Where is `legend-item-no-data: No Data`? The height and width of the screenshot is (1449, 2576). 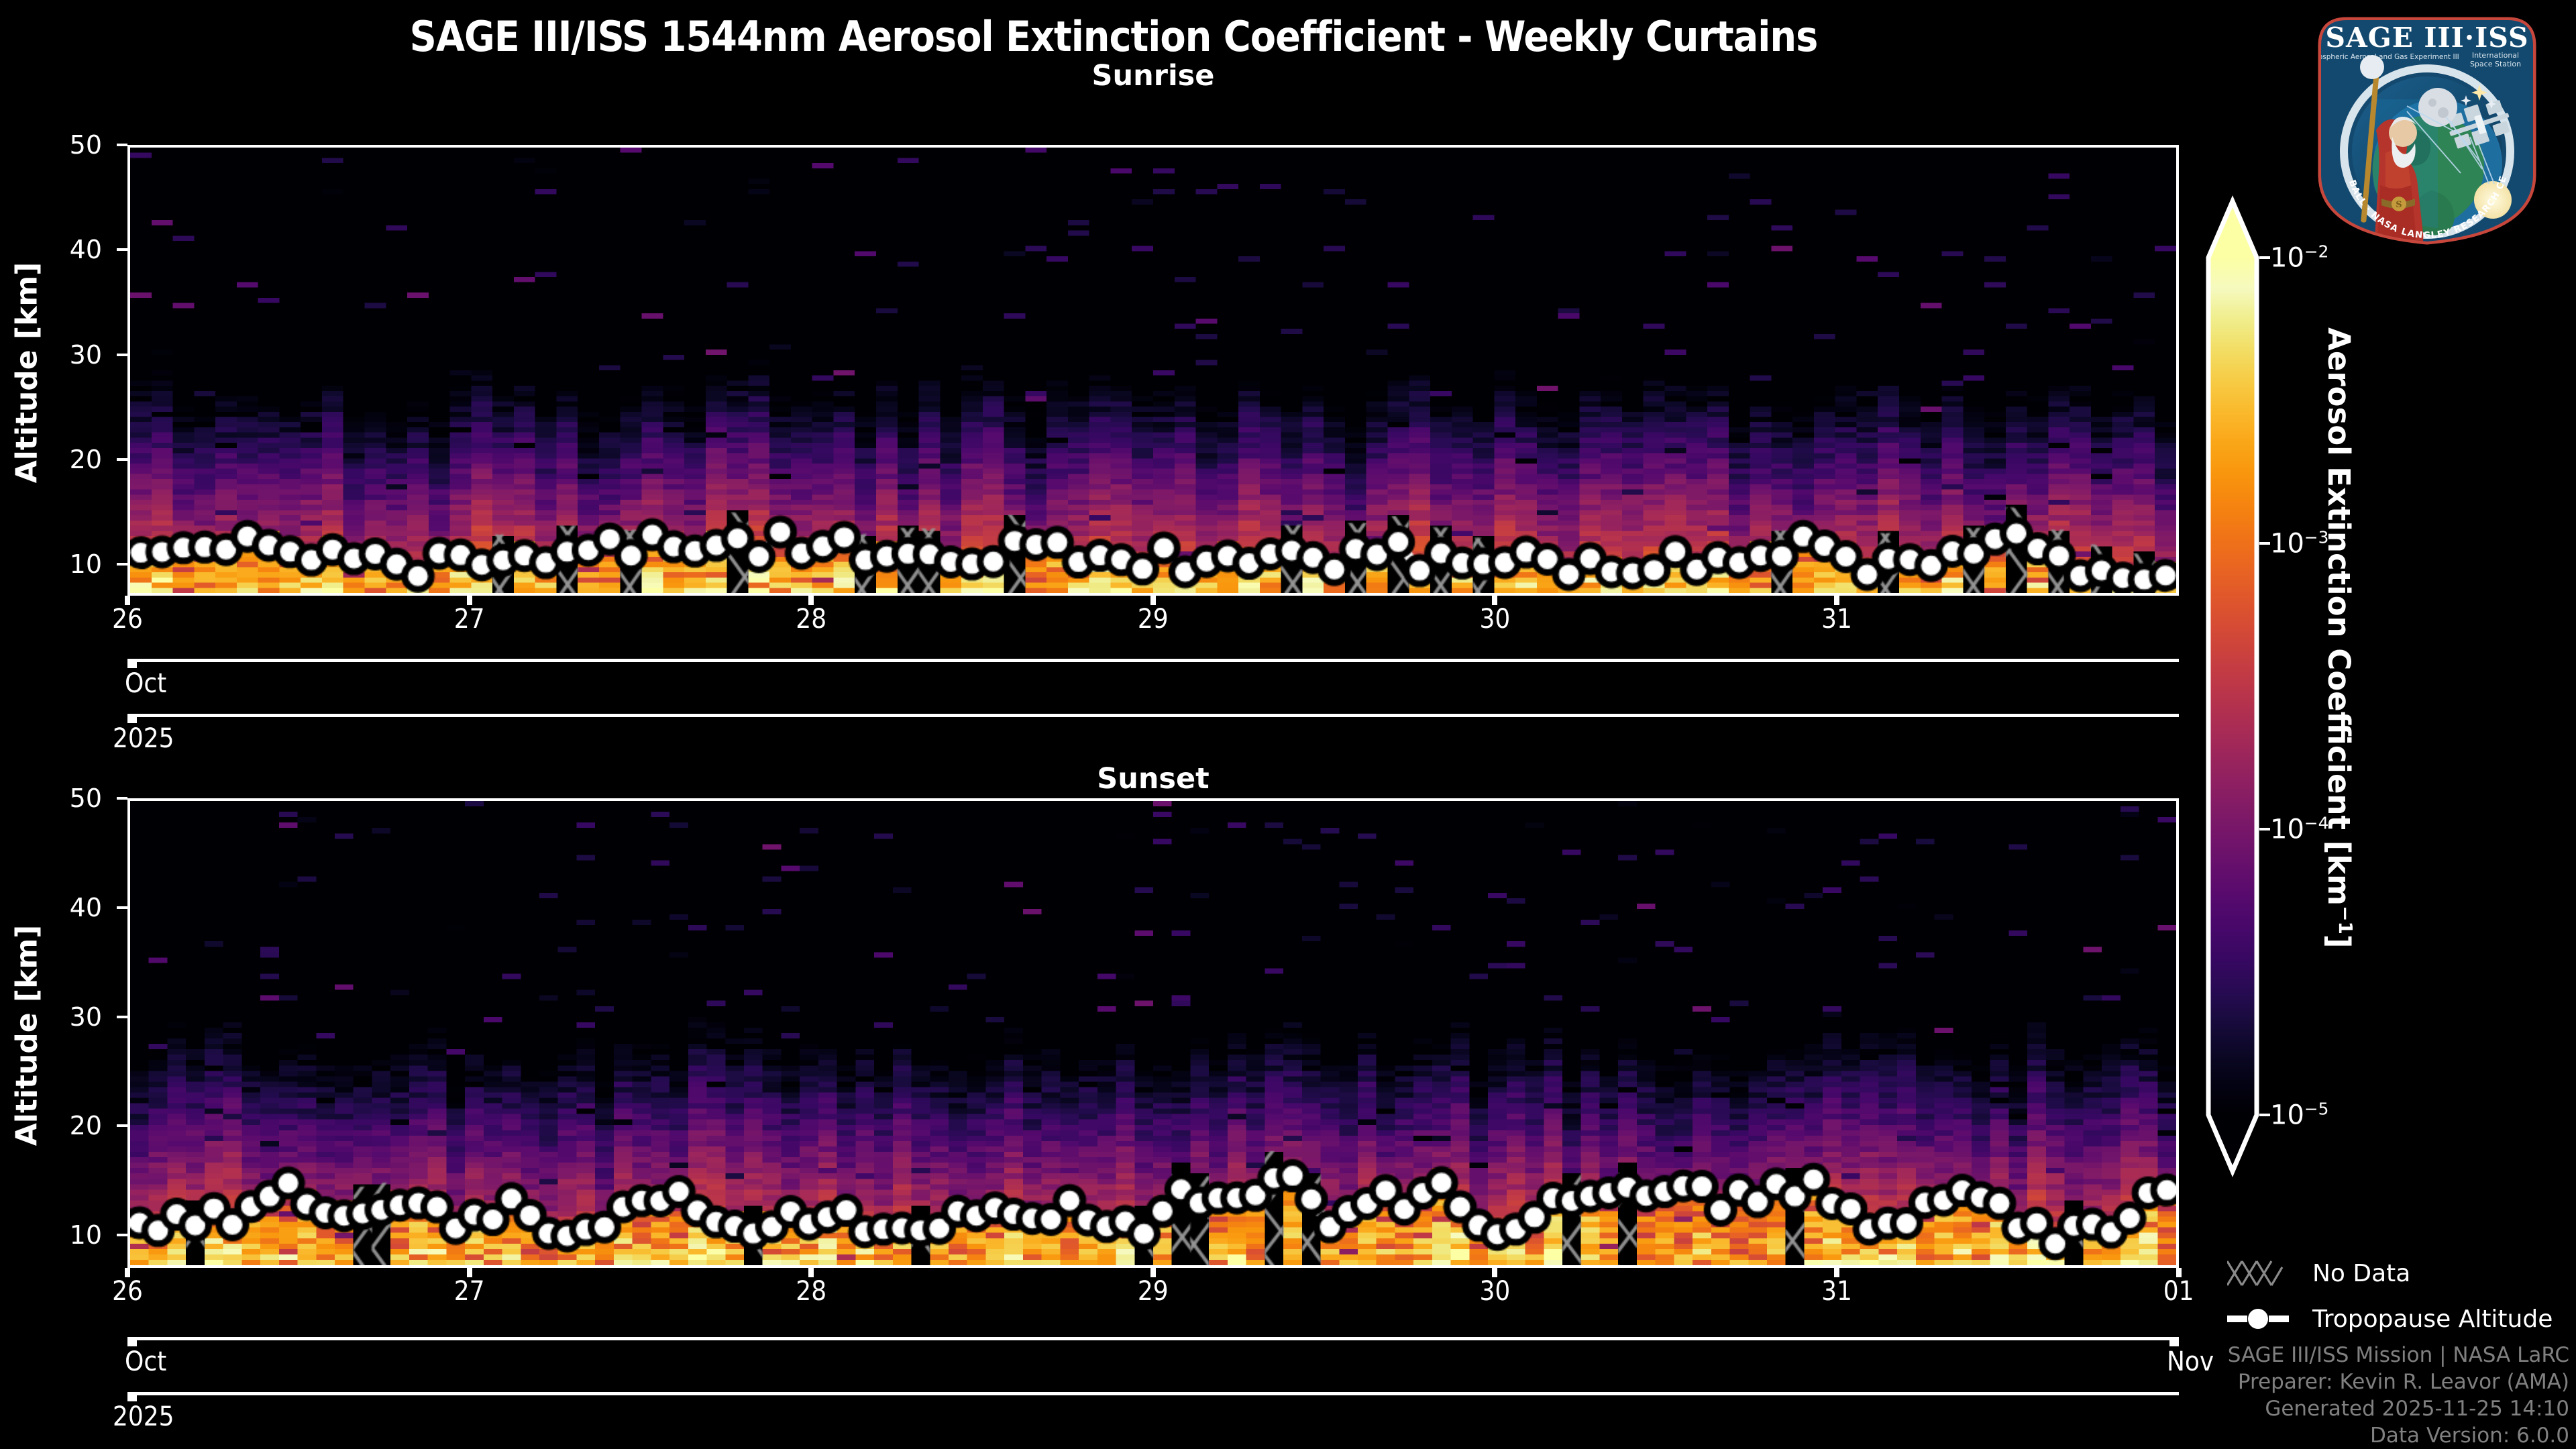
legend-item-no-data: No Data is located at coordinates (2389, 1273).